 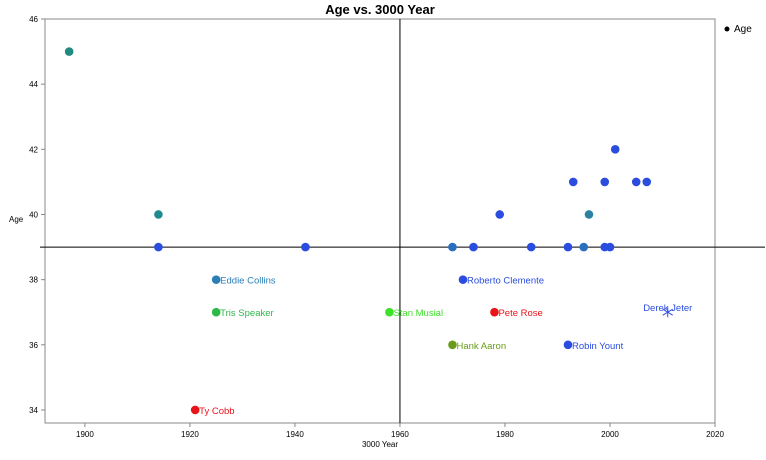 What do you see at coordinates (400, 434) in the screenshot?
I see `x-tick-label: 1960` at bounding box center [400, 434].